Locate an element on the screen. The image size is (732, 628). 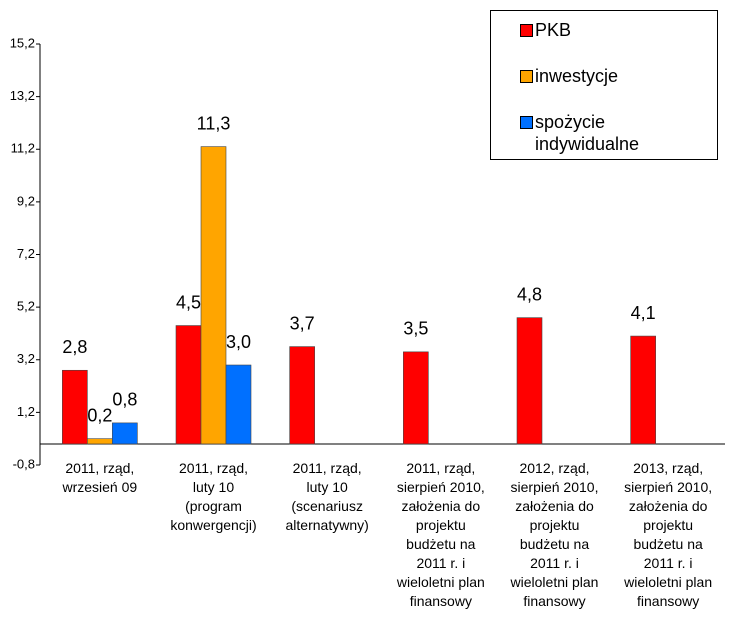
y-tick-label: 5,2 is located at coordinates (26, 306).